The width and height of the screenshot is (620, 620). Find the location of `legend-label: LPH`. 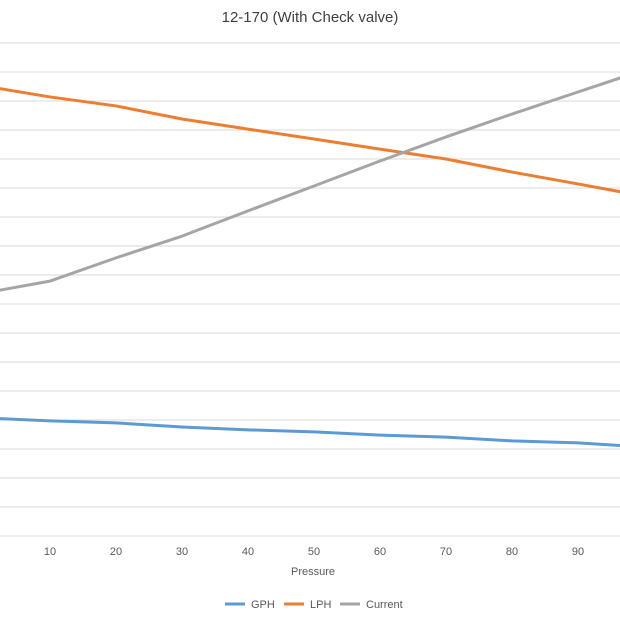

legend-label: LPH is located at coordinates (320, 605).